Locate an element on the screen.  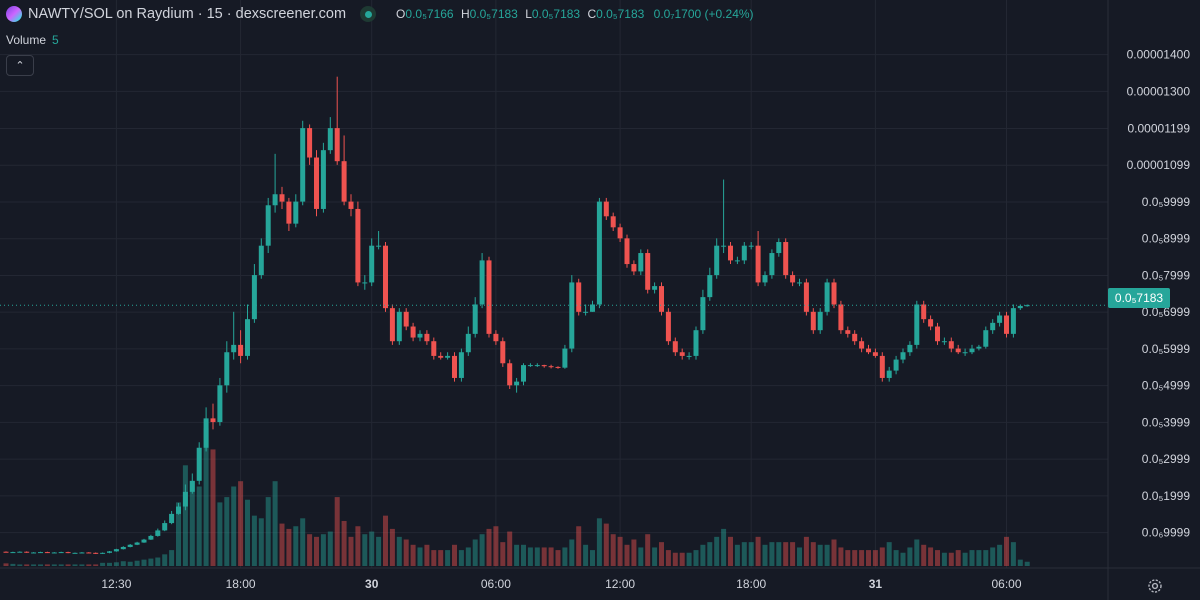
low-label: L is located at coordinates (528, 14).